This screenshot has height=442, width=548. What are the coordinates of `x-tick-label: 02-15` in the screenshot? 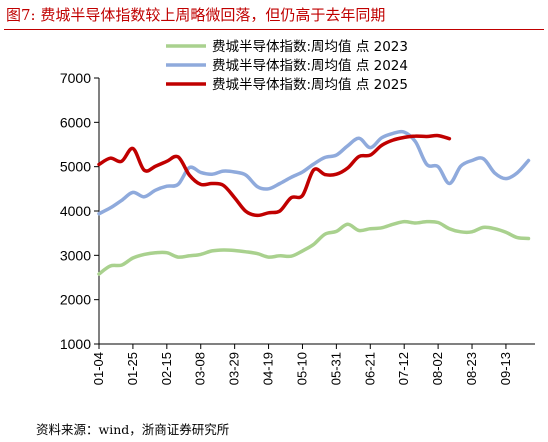 It's located at (166, 368).